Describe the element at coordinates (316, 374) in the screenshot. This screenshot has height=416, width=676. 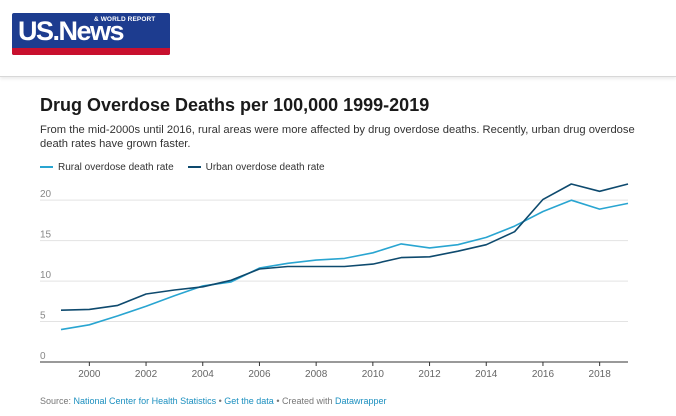
I see `x-tick-label: 2008` at that location.